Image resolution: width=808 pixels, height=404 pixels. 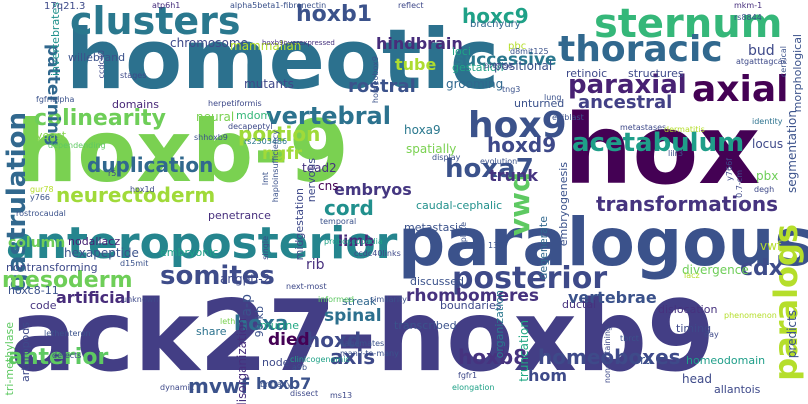 I want to click on cloud-word: hom, so click(x=548, y=375).